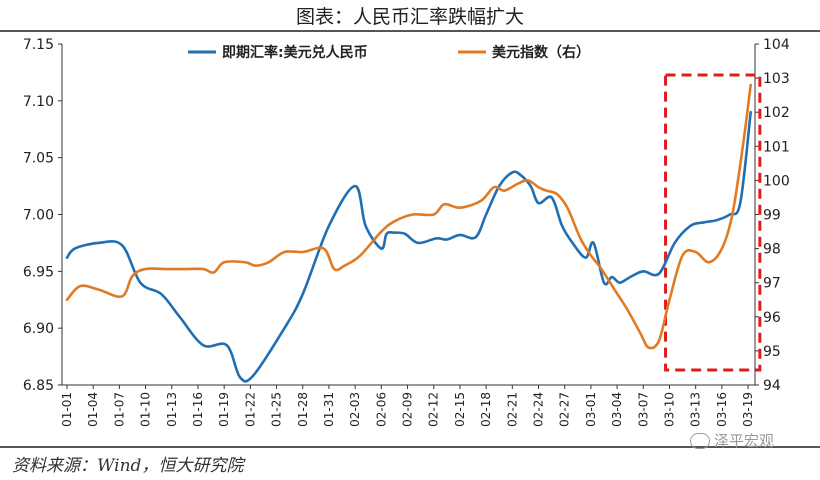 This screenshot has height=480, width=820. What do you see at coordinates (355, 409) in the screenshot?
I see `x-axis-tick-label: 02-03` at bounding box center [355, 409].